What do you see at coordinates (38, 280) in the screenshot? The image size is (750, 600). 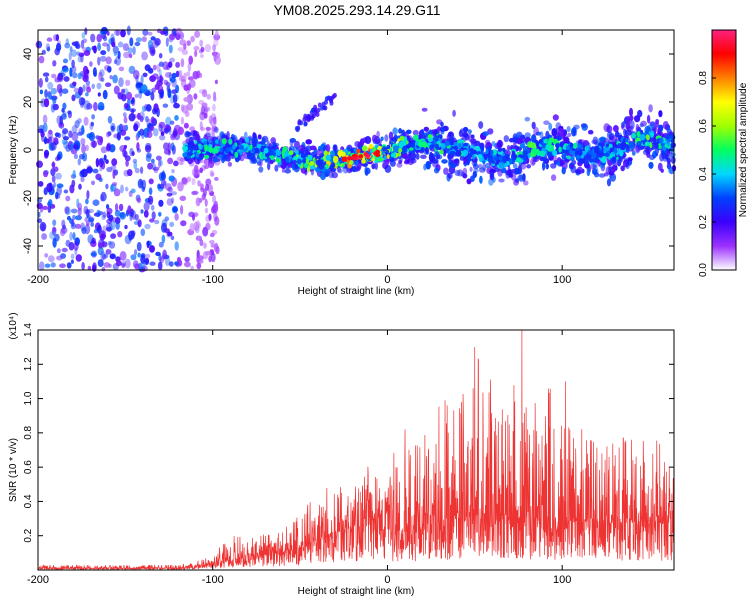 I see `spectrogram-x-tick-label: -200` at bounding box center [38, 280].